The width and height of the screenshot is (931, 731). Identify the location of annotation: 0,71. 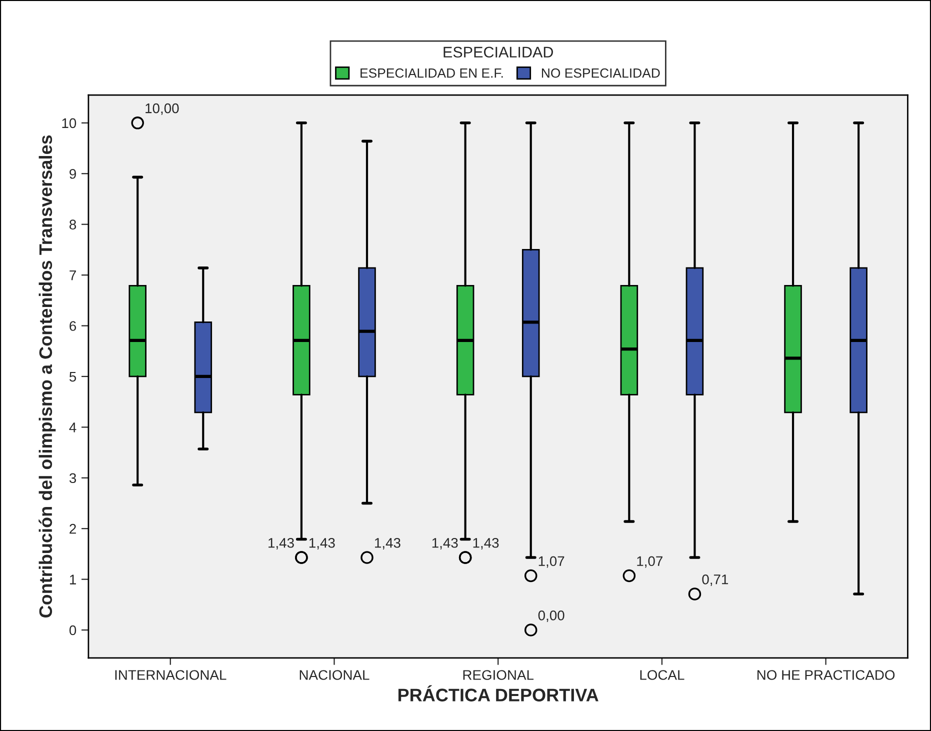
(715, 580).